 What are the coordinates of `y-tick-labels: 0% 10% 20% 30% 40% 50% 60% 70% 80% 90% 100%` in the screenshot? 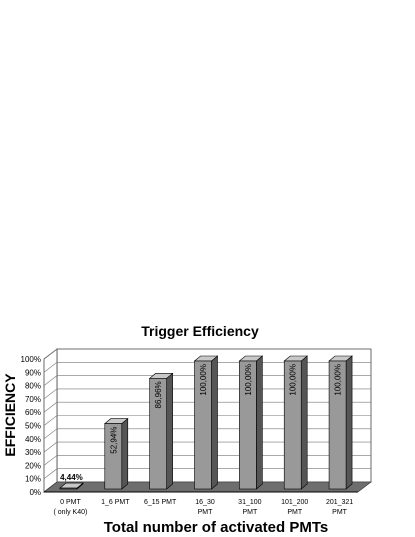 It's located at (31, 426).